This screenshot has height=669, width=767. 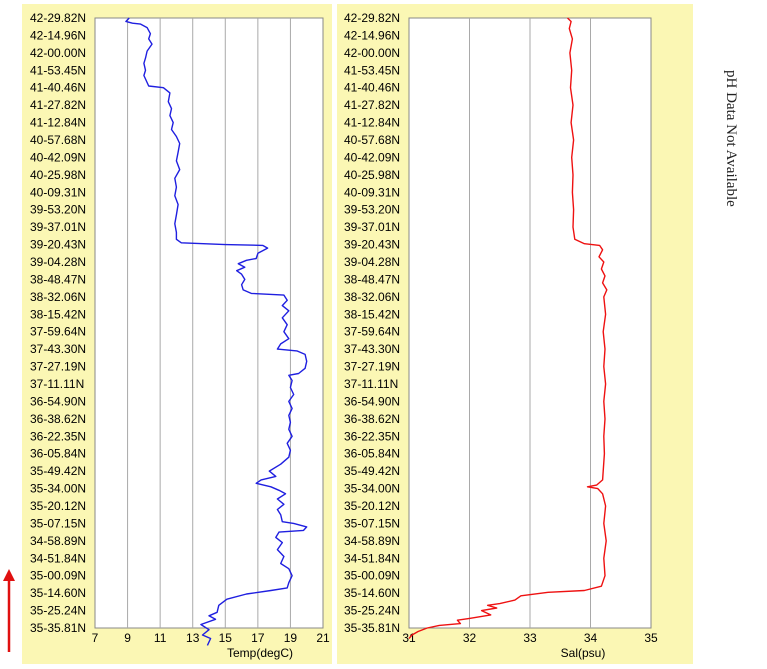 What do you see at coordinates (530, 638) in the screenshot?
I see `sal-x-tick-label: 33` at bounding box center [530, 638].